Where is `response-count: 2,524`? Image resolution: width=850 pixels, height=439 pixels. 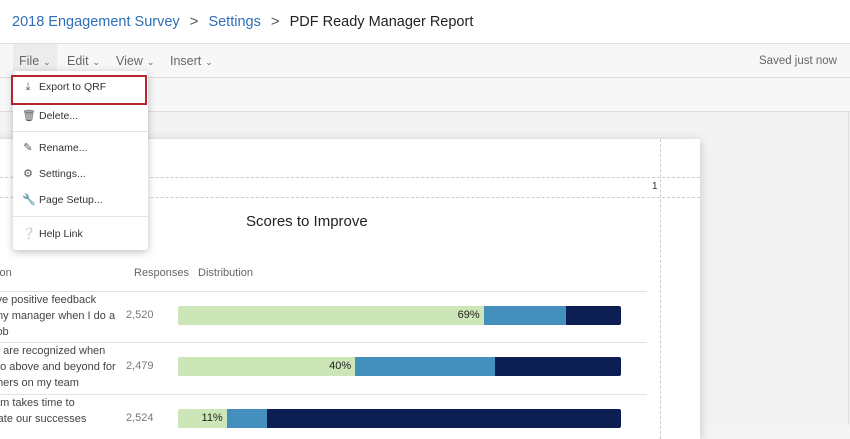
response-count: 2,524 is located at coordinates (140, 418).